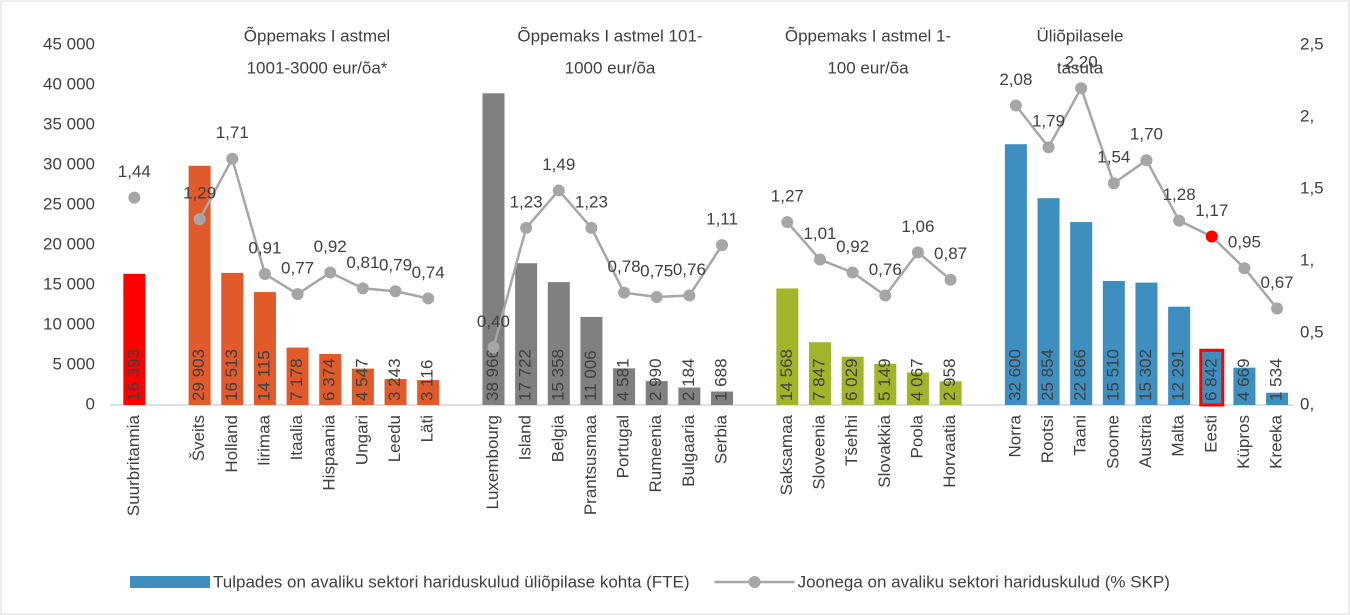  I want to click on bar-value-label: 11 006, so click(590, 375).